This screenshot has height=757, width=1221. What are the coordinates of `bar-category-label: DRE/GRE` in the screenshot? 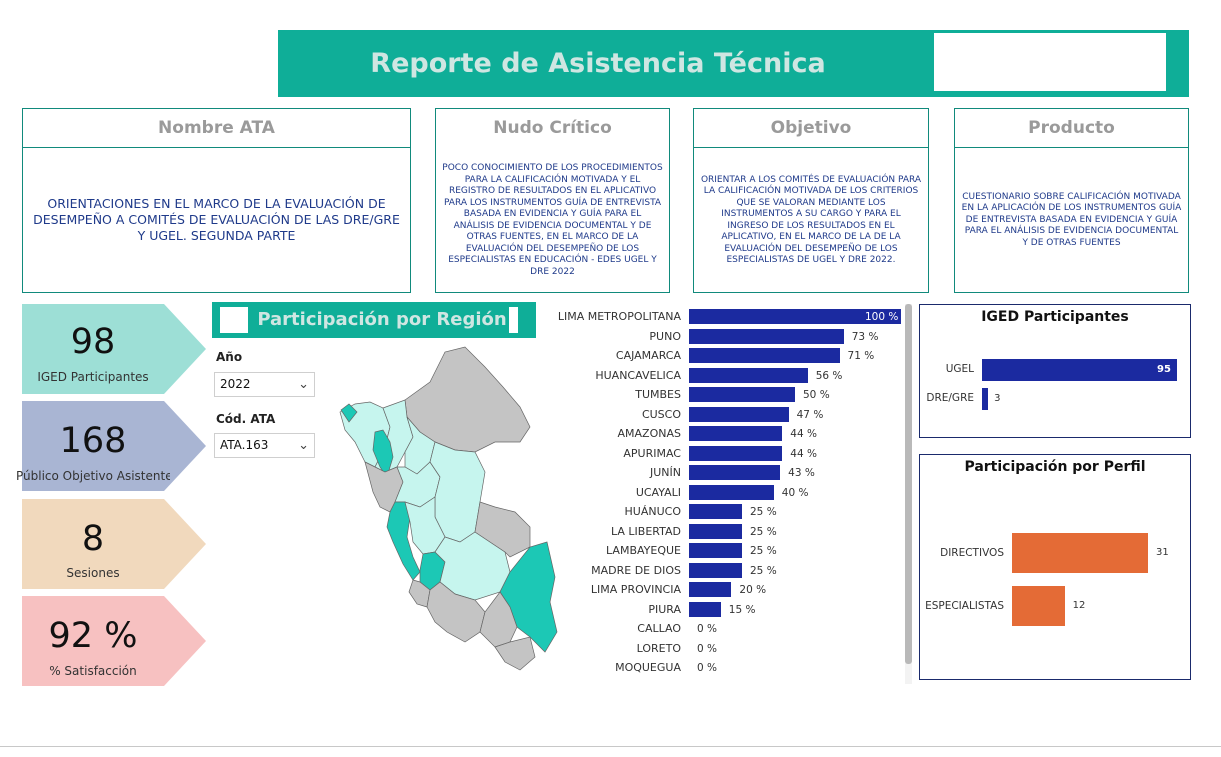 It's located at (950, 398).